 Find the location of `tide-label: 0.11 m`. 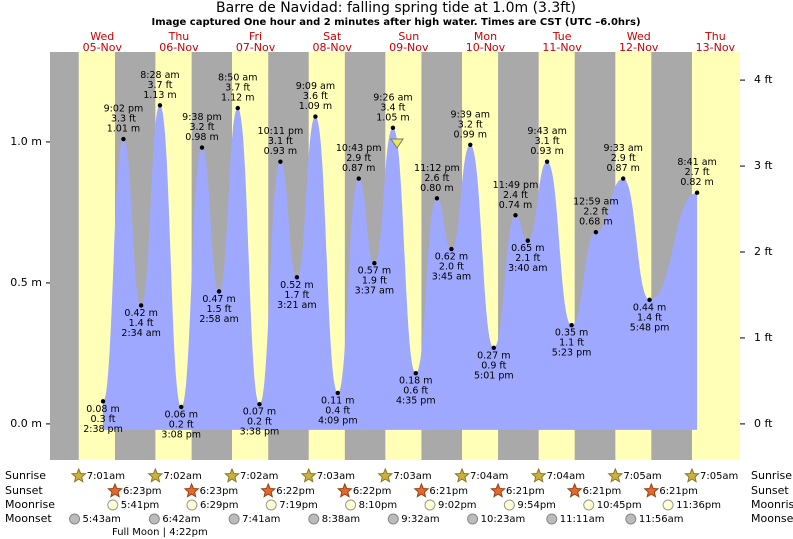

tide-label: 0.11 m is located at coordinates (337, 400).